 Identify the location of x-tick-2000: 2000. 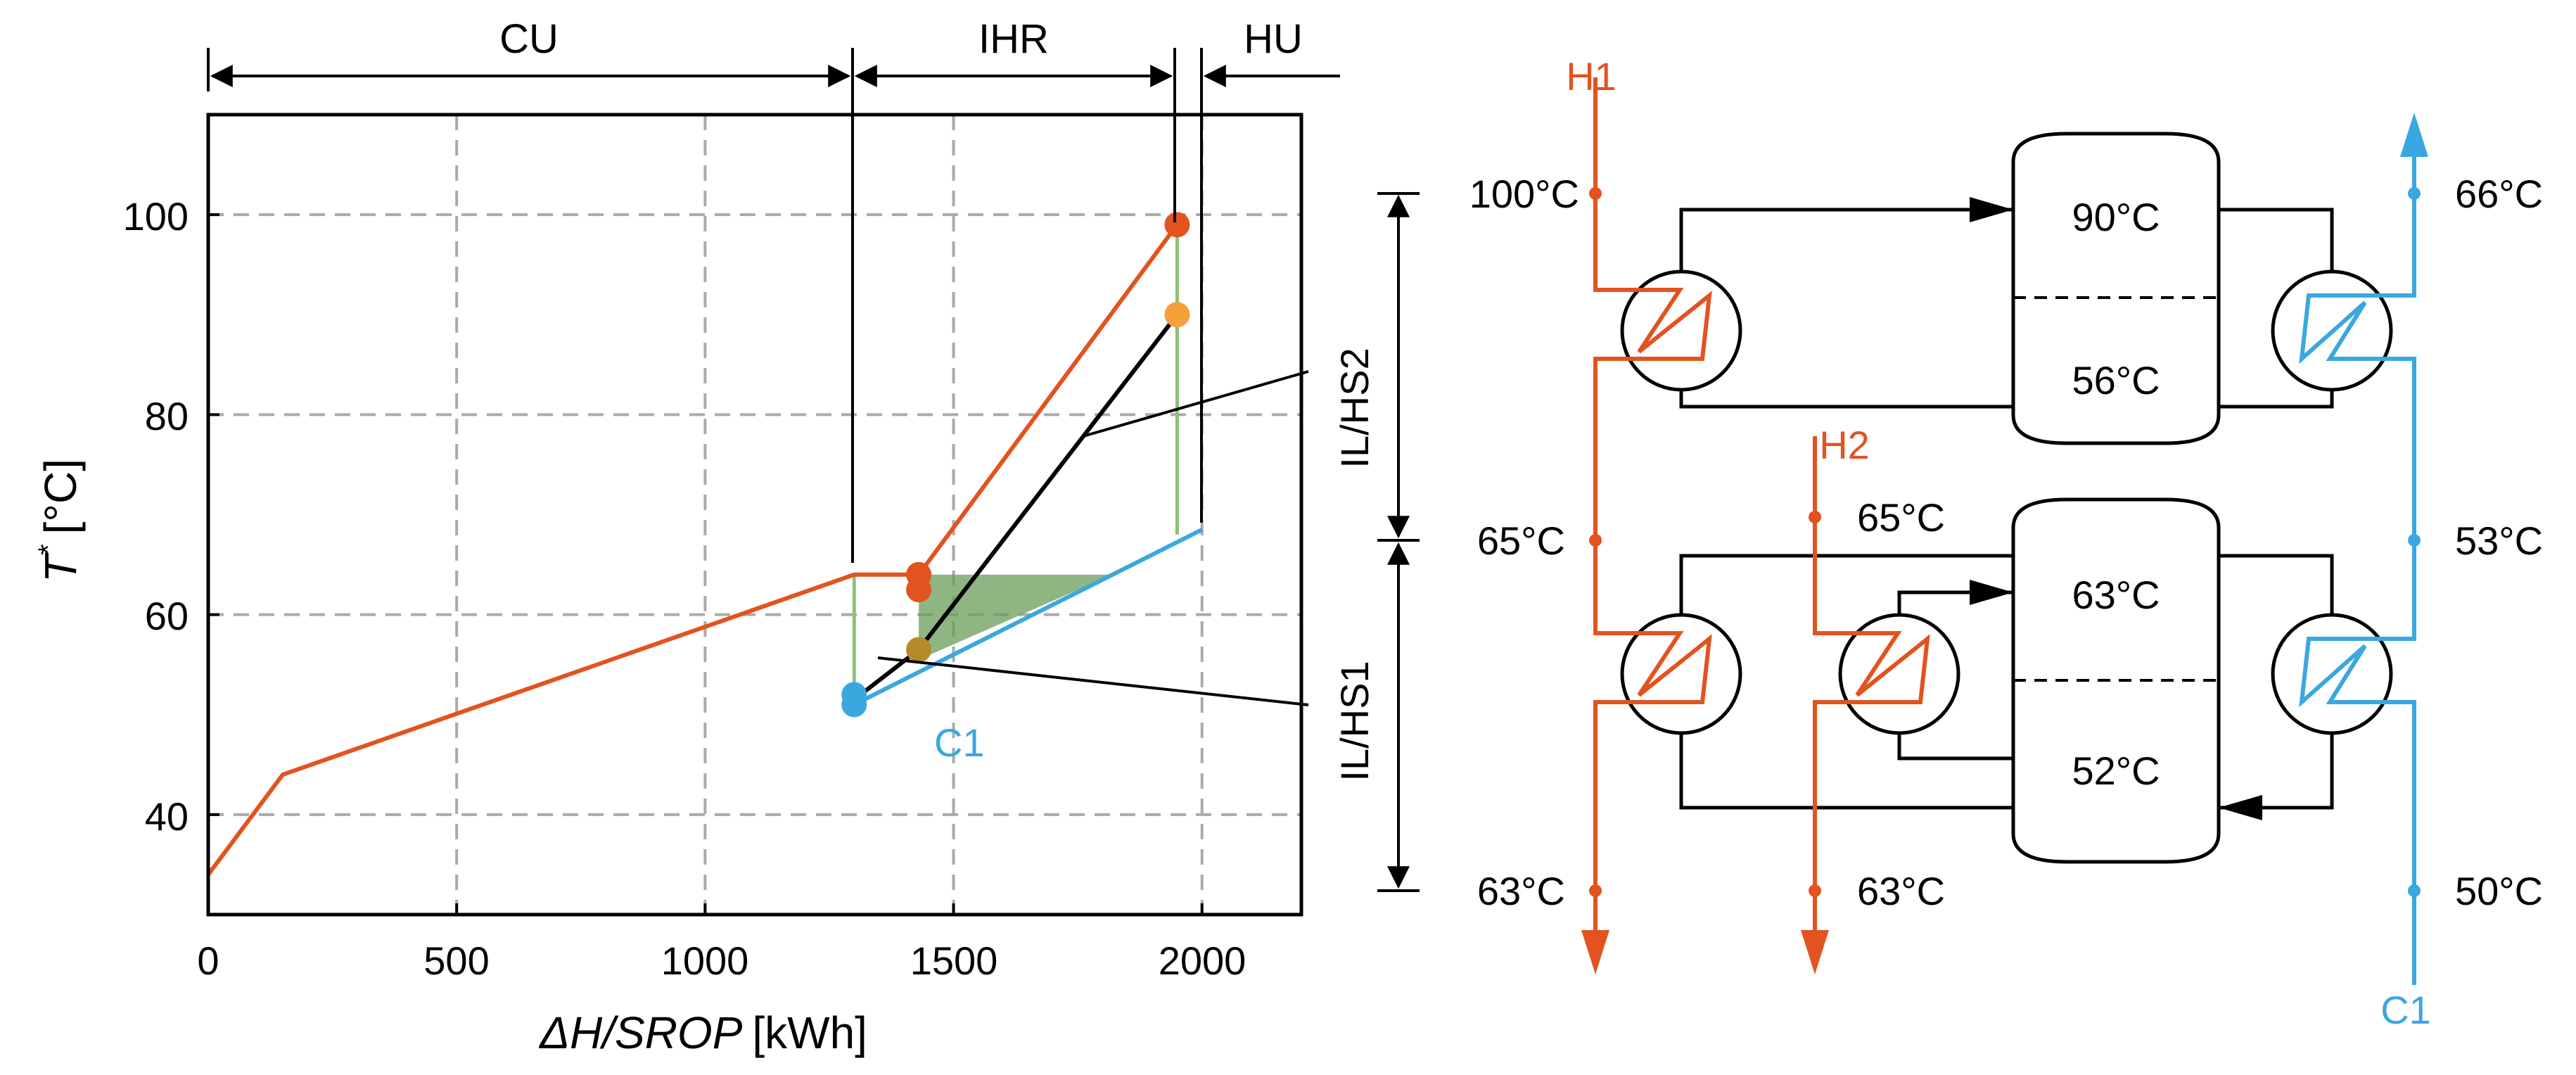
(1202, 961).